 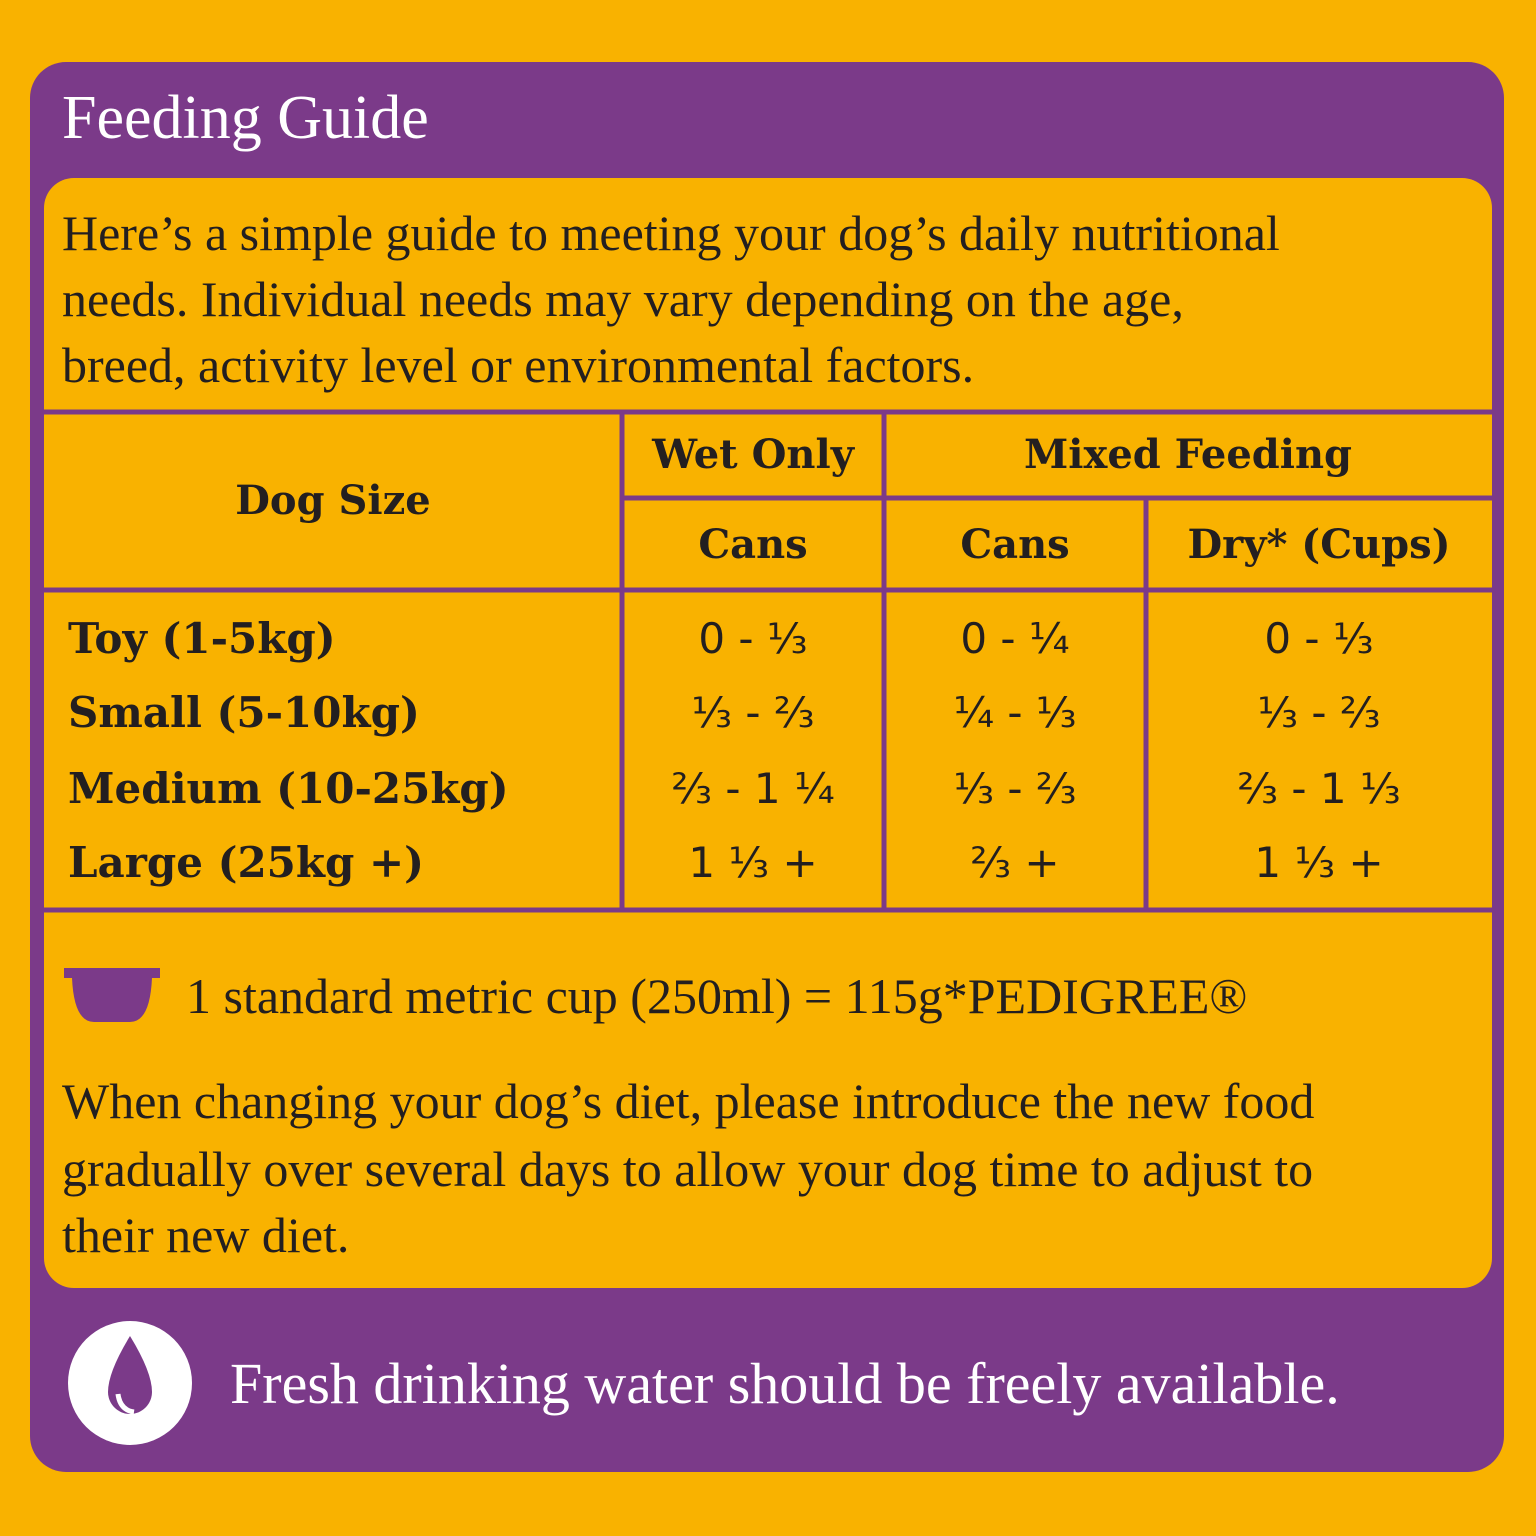 What do you see at coordinates (246, 862) in the screenshot?
I see `dog-size: Large (25kg +)` at bounding box center [246, 862].